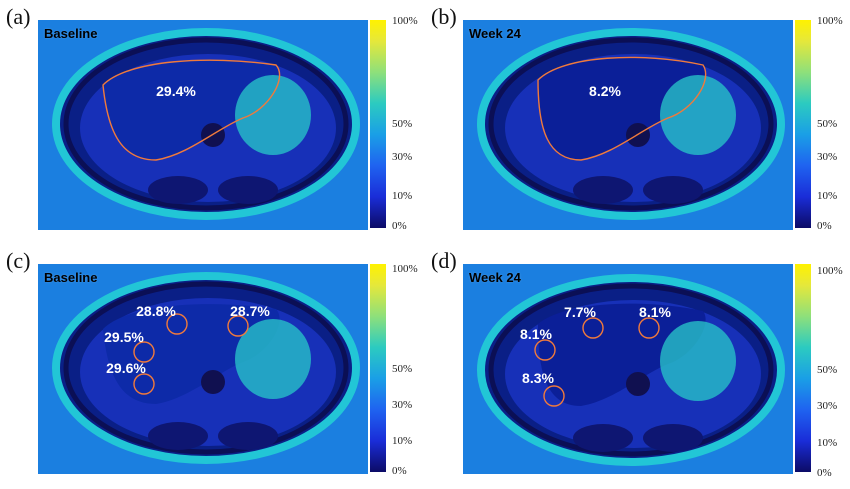  What do you see at coordinates (444, 260) in the screenshot?
I see `panel-letter: (d)` at bounding box center [444, 260].